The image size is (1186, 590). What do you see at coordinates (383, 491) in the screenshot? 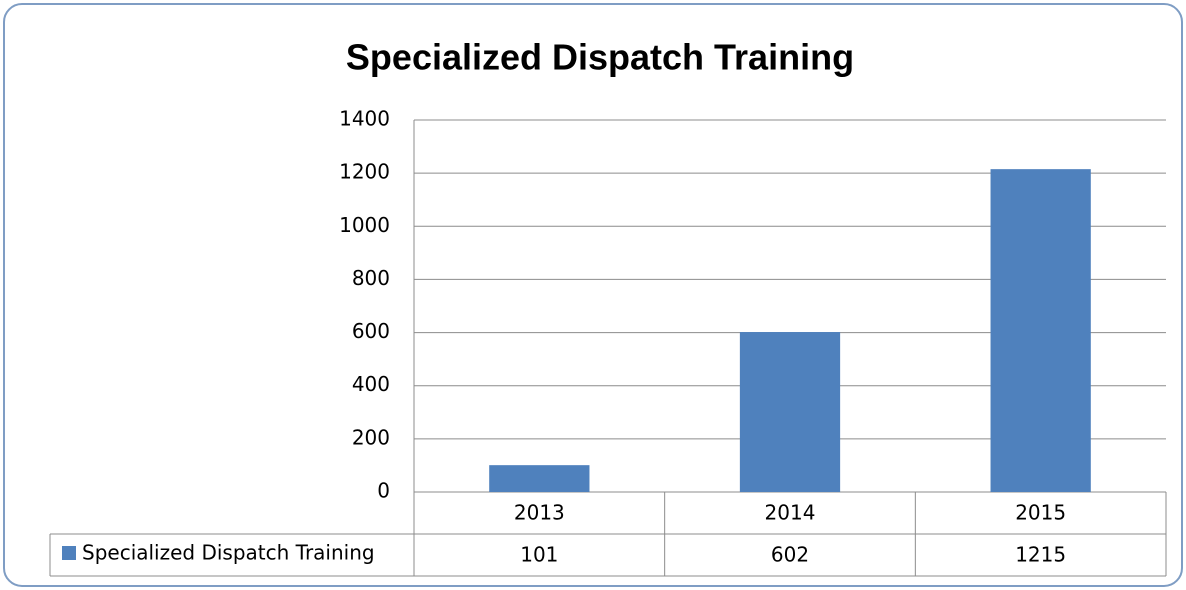
I see `y-tick-label: 0` at bounding box center [383, 491].